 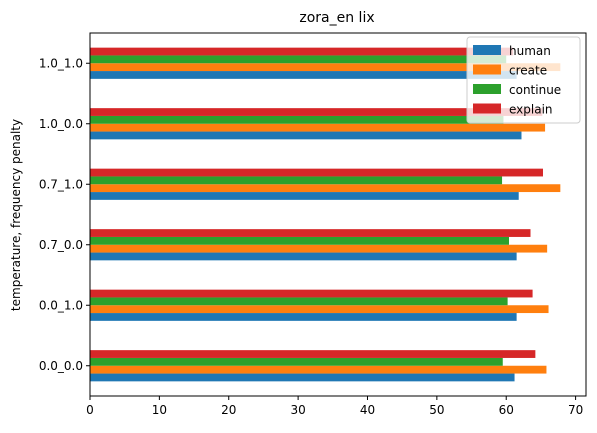 What do you see at coordinates (487, 50) in the screenshot?
I see `legend-swatch-human` at bounding box center [487, 50].